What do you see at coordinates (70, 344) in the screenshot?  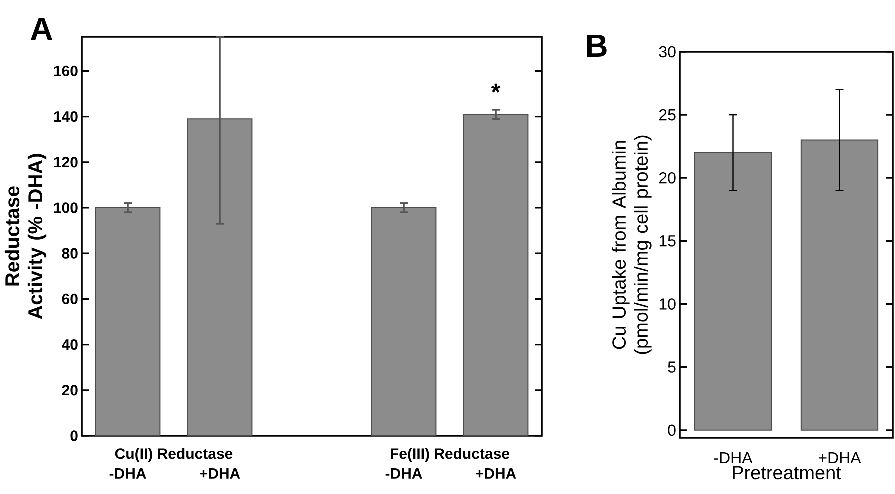 I see `y-tick-label: 40` at bounding box center [70, 344].